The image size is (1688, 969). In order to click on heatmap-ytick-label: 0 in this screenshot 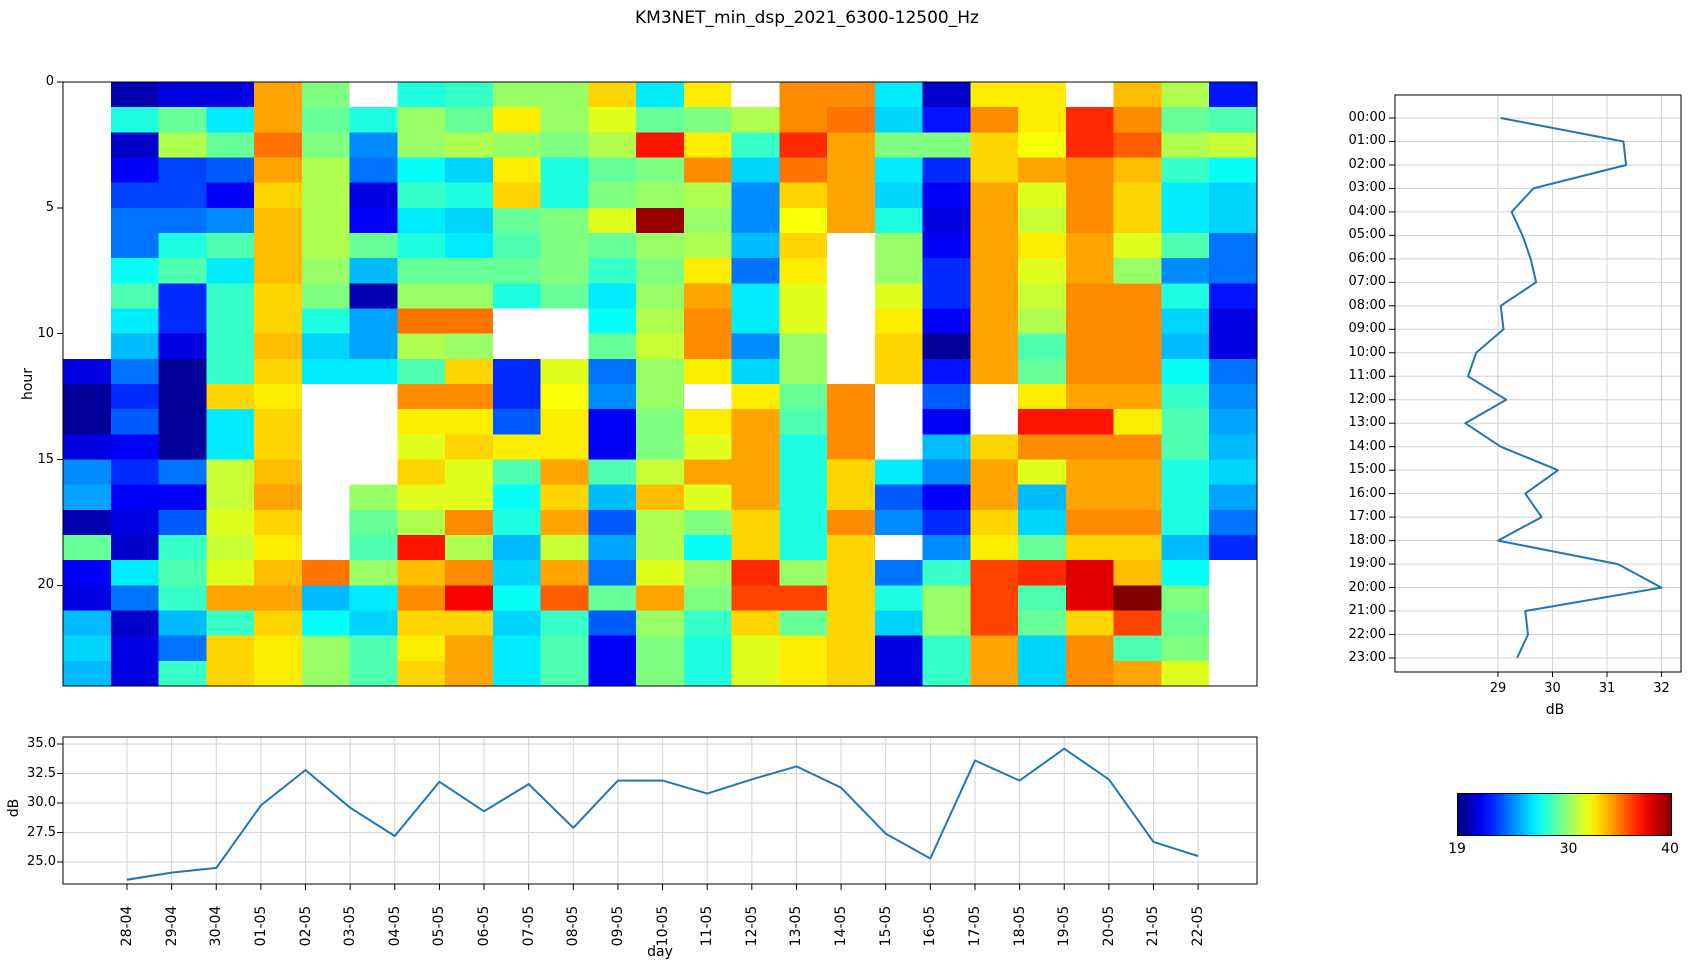, I will do `click(49, 81)`.